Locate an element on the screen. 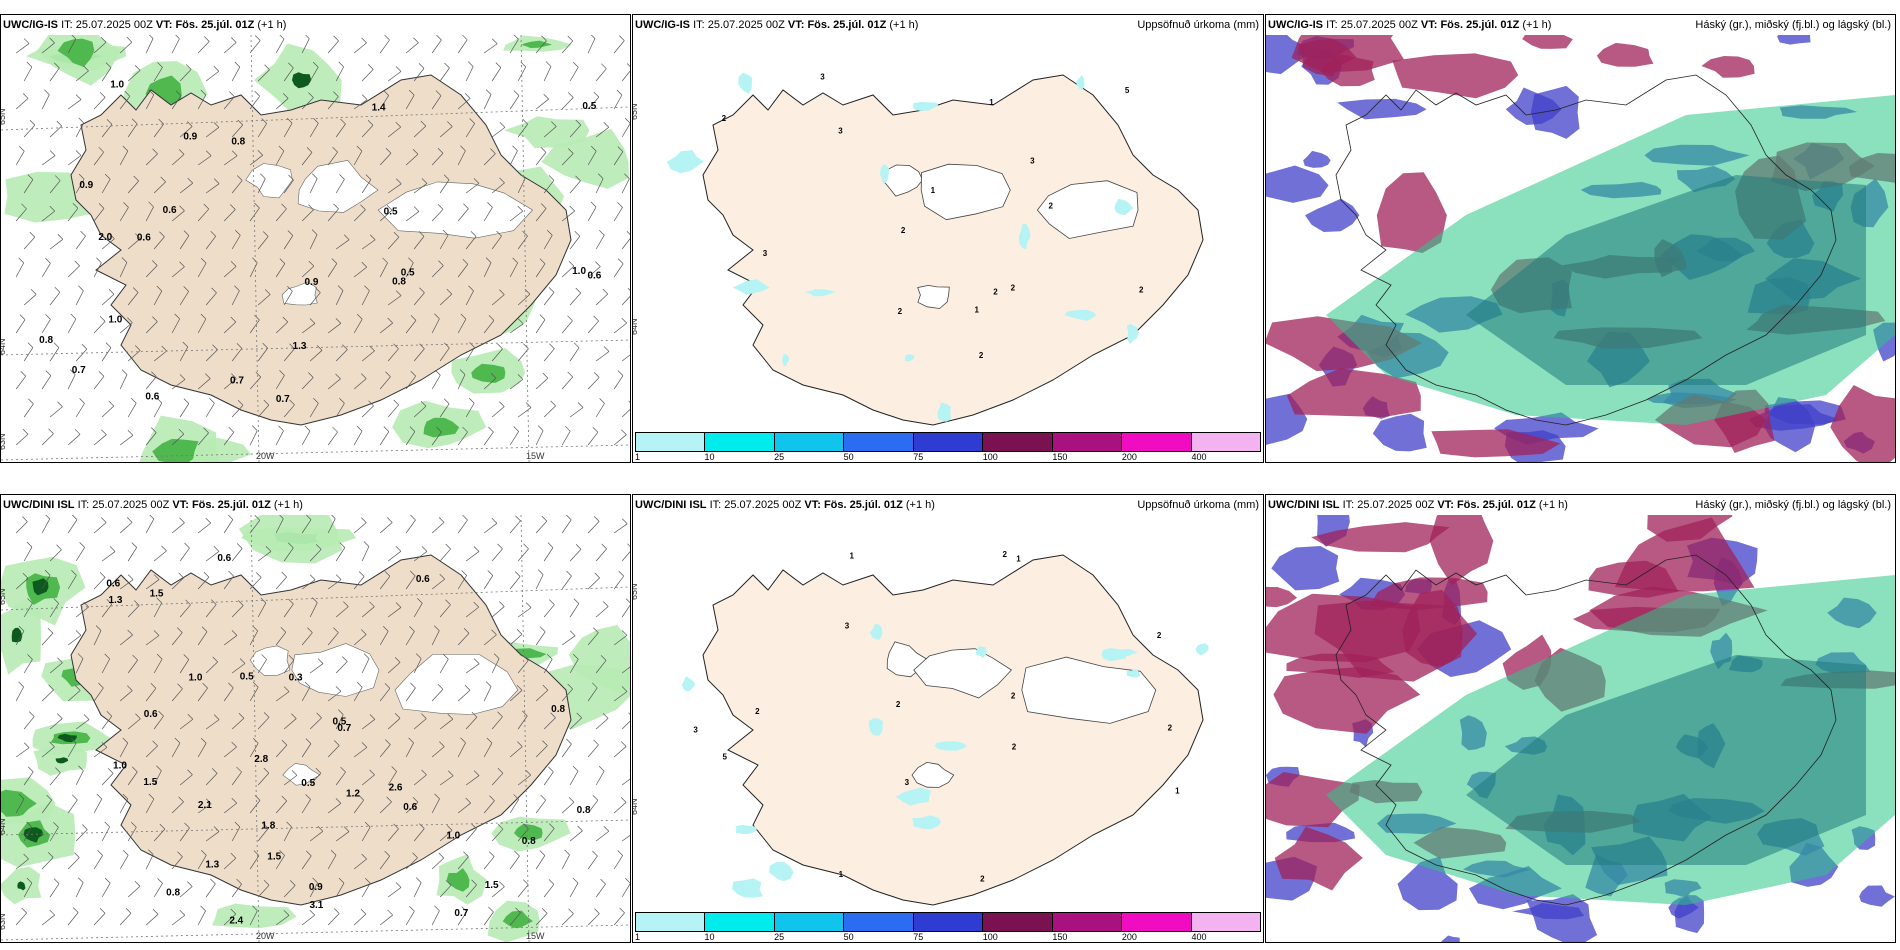  precip-area is located at coordinates (1024, 236).